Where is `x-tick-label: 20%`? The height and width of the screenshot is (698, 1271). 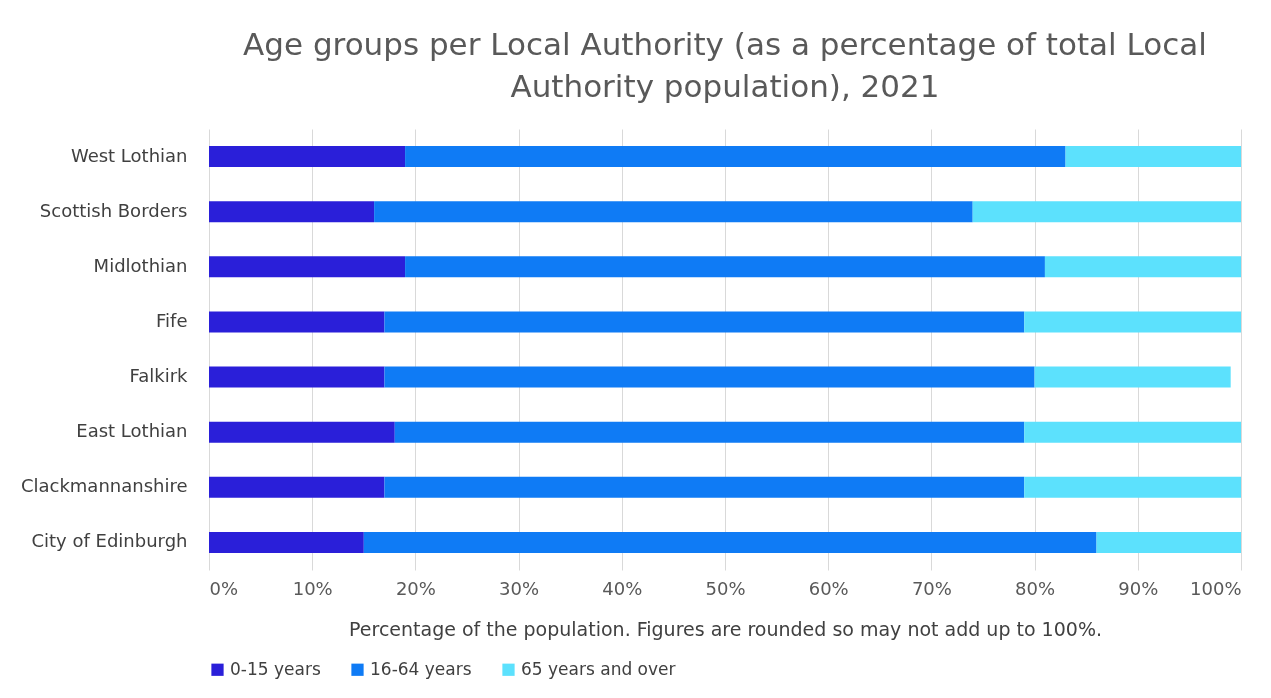 x-tick-label: 20% is located at coordinates (415, 588).